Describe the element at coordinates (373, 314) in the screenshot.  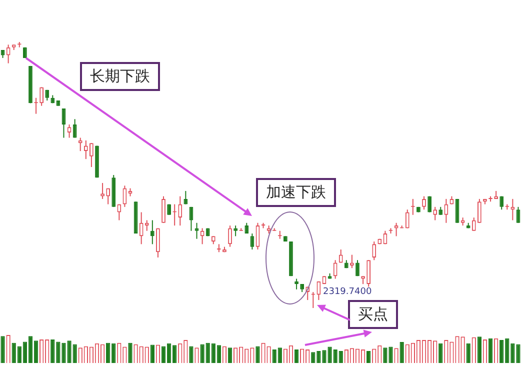
I see `annotation: 买点` at that location.